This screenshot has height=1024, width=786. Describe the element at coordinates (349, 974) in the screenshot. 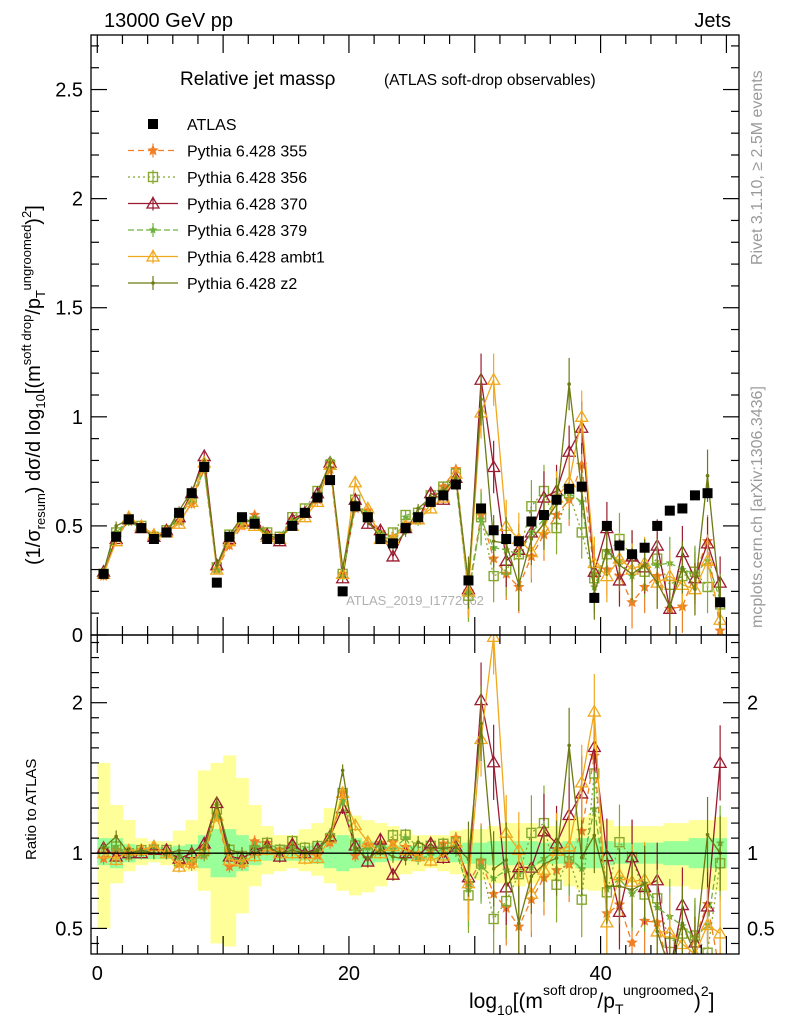

I see `x-tick-label: 20` at that location.